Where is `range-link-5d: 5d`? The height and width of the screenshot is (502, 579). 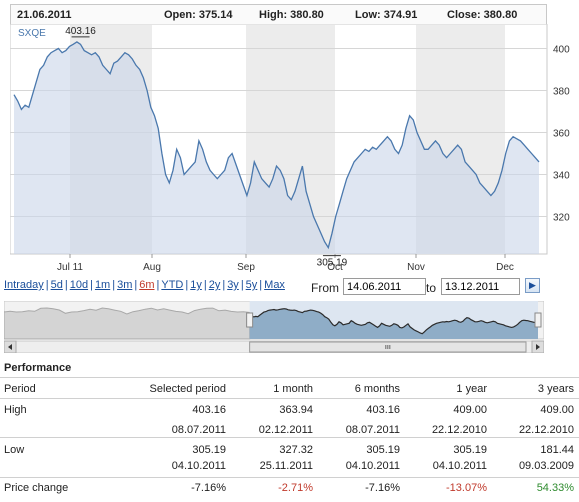
range-link-5d: 5d is located at coordinates (56, 285).